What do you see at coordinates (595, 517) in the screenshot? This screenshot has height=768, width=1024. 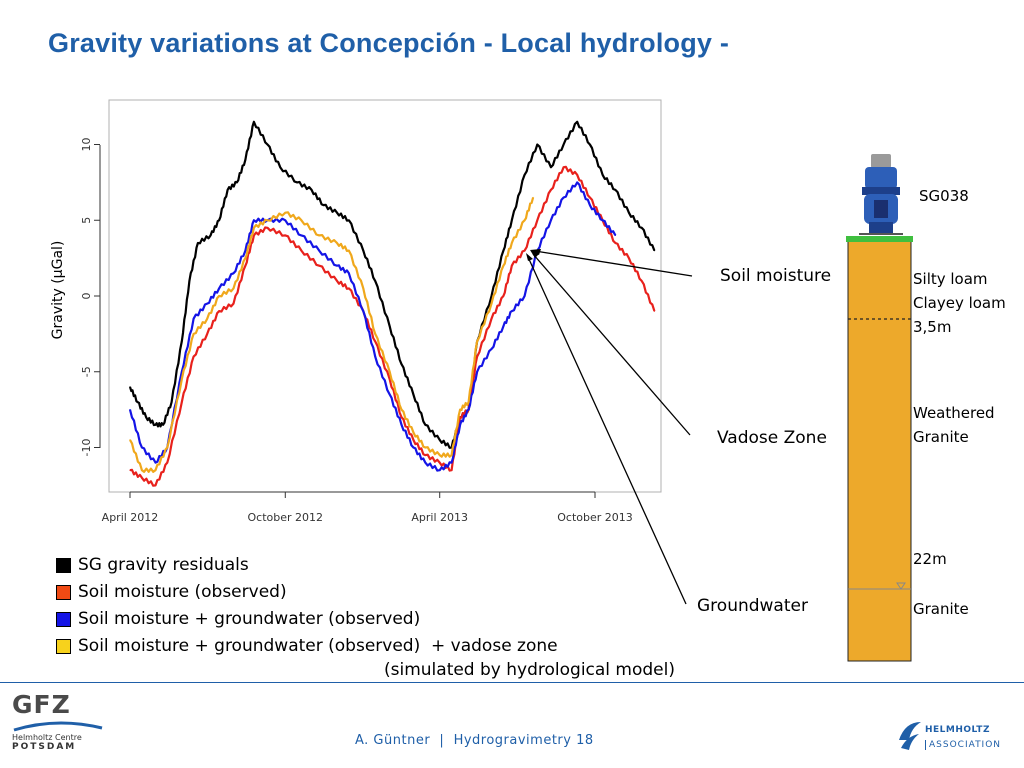 I see `x-tick-label: October 2013` at bounding box center [595, 517].